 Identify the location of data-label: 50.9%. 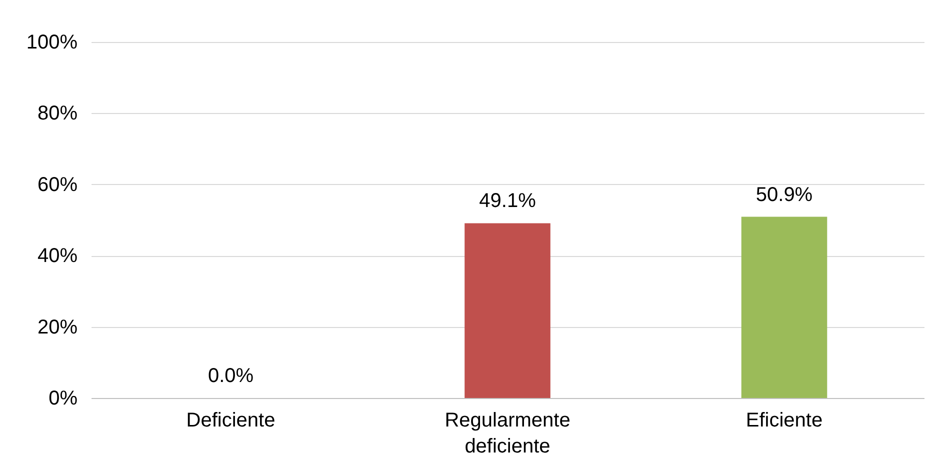
(784, 195).